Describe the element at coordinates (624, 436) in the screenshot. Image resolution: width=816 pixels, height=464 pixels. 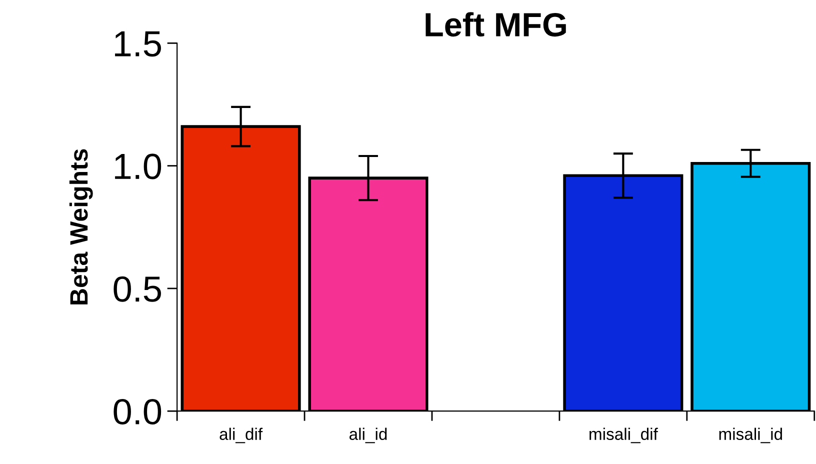
I see `x-tick-label: misali_dif` at that location.